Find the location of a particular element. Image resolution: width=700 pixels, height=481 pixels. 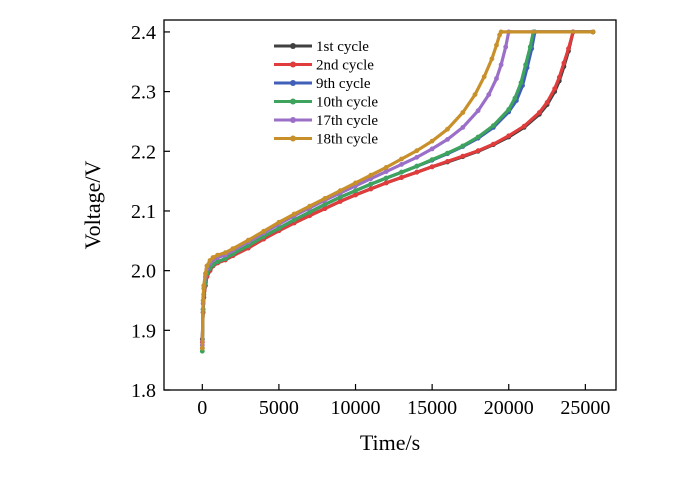

y-tick-label: 1.9 is located at coordinates (143, 331).